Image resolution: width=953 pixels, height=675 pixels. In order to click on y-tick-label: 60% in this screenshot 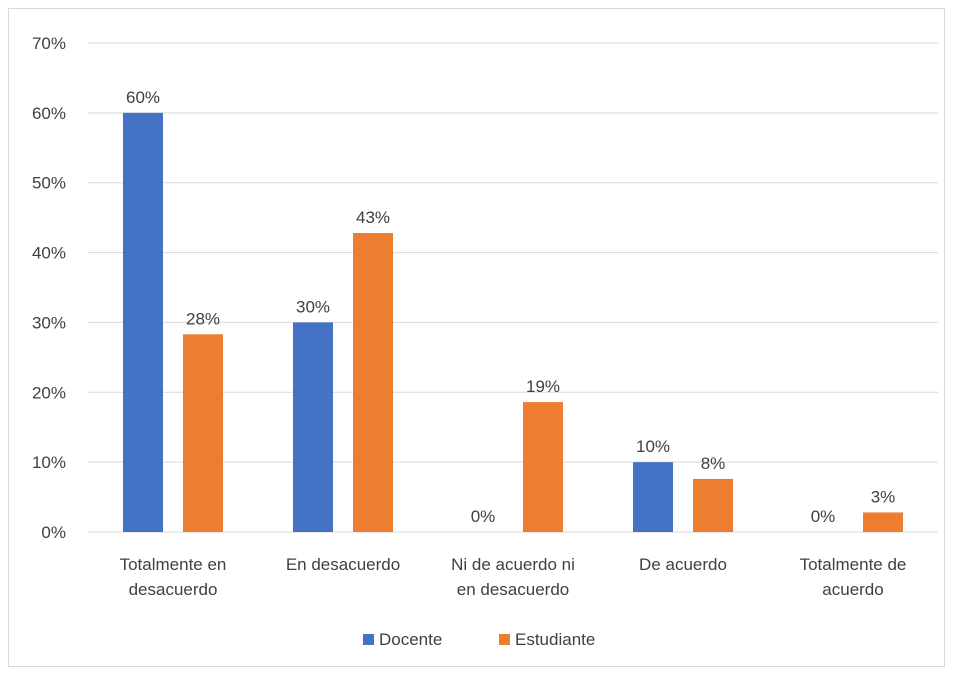, I will do `click(49, 113)`.